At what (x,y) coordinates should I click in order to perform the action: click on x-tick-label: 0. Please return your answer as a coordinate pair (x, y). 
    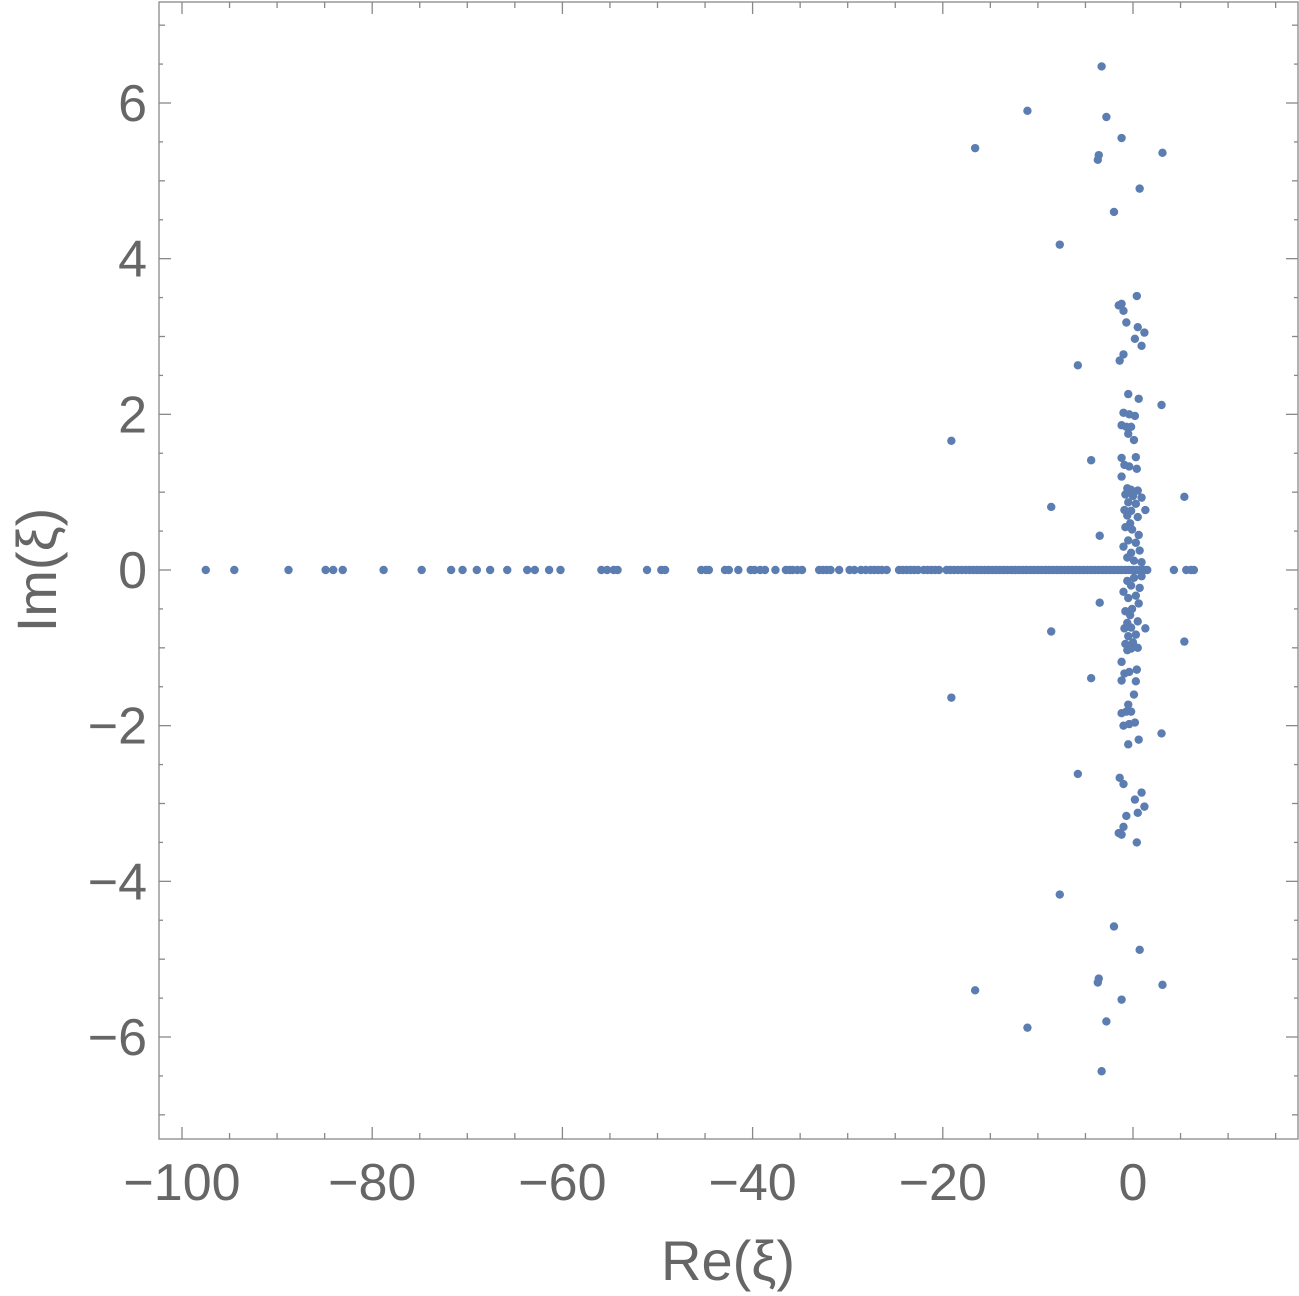
    Looking at the image, I should click on (1133, 1183).